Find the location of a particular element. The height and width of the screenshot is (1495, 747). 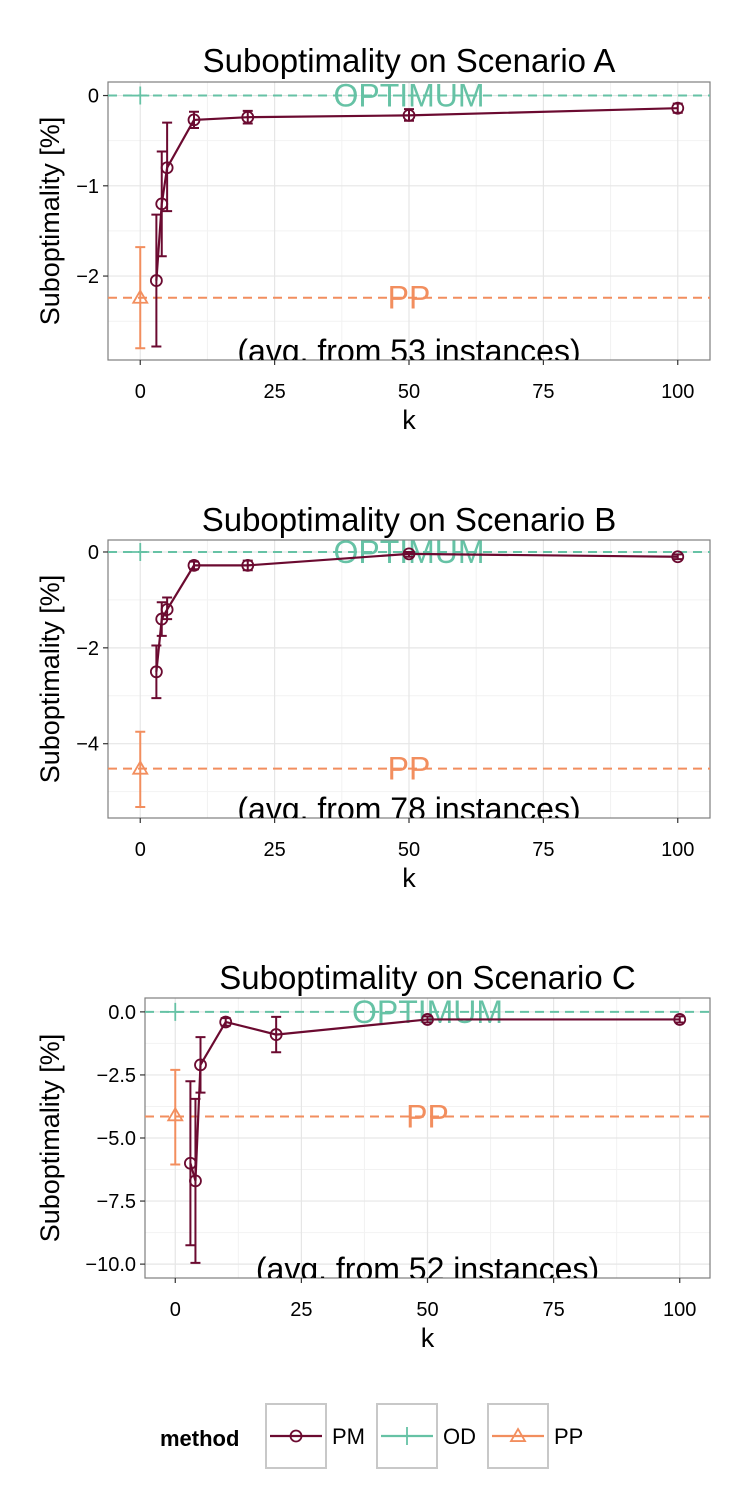

legend-label: PM is located at coordinates (348, 1436).